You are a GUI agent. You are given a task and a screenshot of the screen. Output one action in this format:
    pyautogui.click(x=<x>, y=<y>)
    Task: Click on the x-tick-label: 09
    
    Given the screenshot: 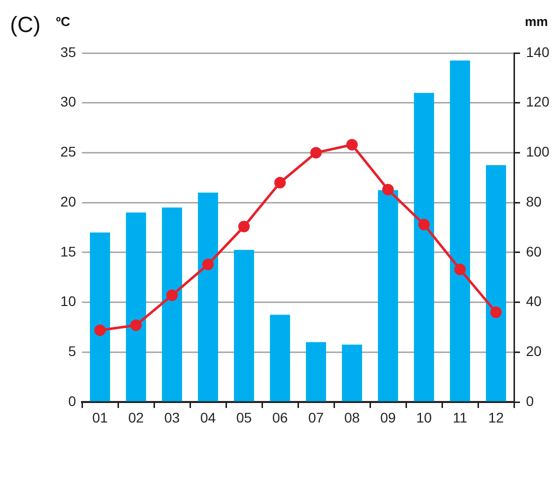 What is the action you would take?
    pyautogui.click(x=388, y=417)
    